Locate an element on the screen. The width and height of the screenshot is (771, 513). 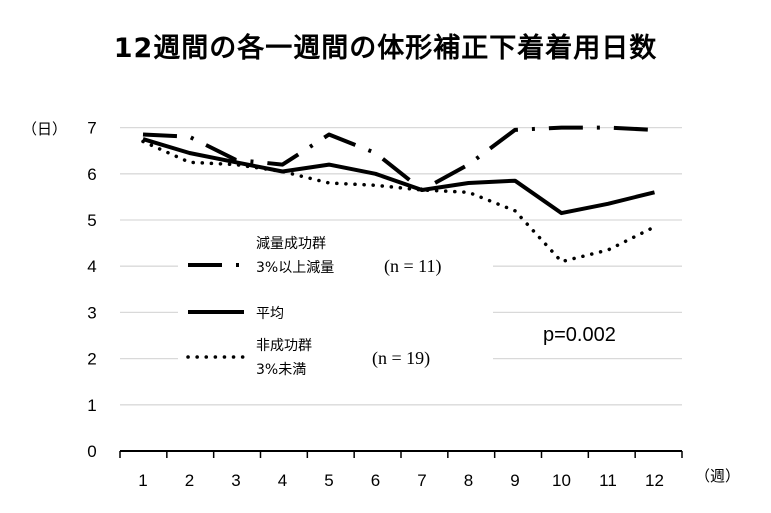
p-value-annotation: p=0.002 is located at coordinates (579, 335).